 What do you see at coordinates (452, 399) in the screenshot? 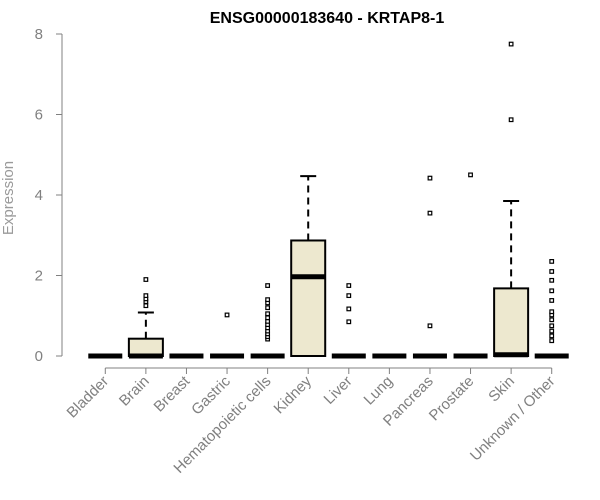
I see `category-label: Prostate` at bounding box center [452, 399].